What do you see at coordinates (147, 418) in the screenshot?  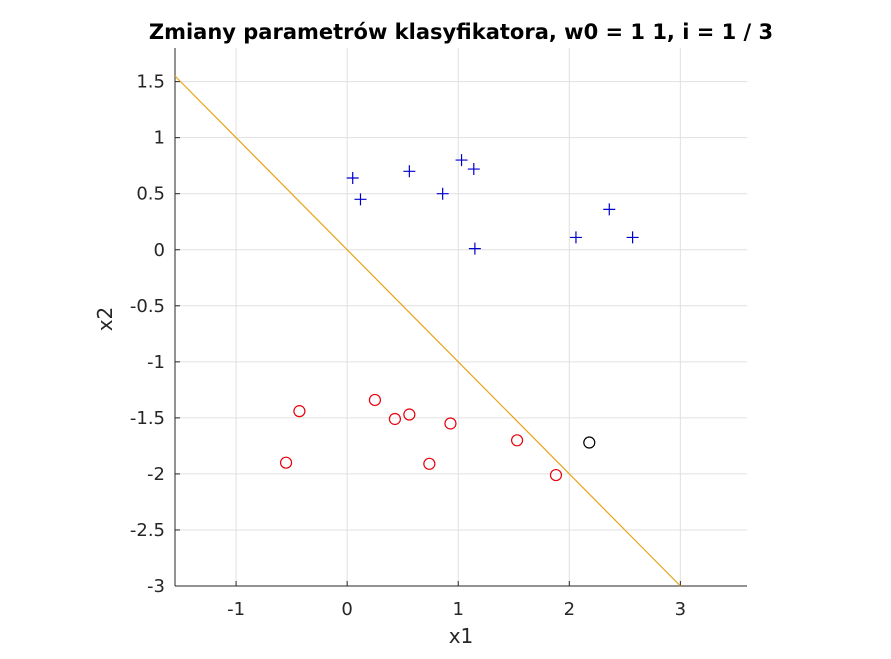 I see `y-tick-label: -1.5` at bounding box center [147, 418].